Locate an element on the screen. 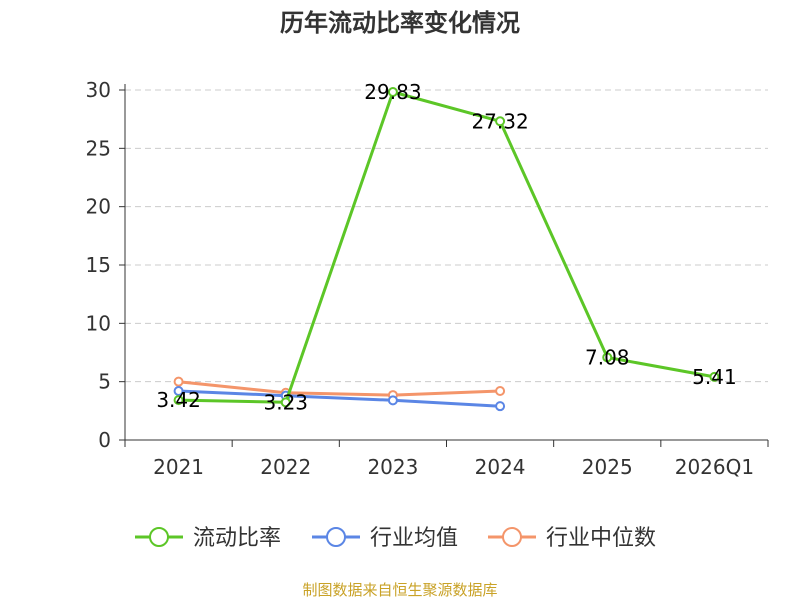 The image size is (800, 600). legend-item-2: 行业均值 is located at coordinates (385, 538).